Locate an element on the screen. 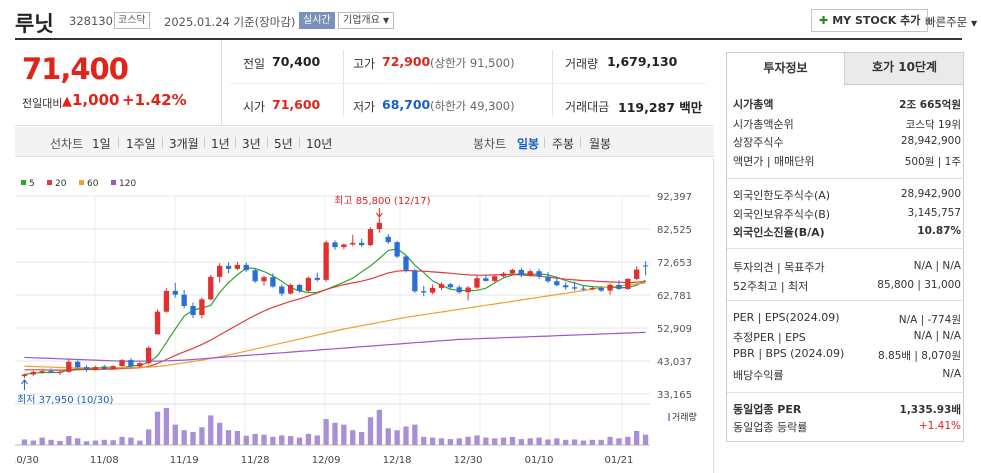 Image resolution: width=981 pixels, height=473 pixels. header-divider is located at coordinates (488, 39).